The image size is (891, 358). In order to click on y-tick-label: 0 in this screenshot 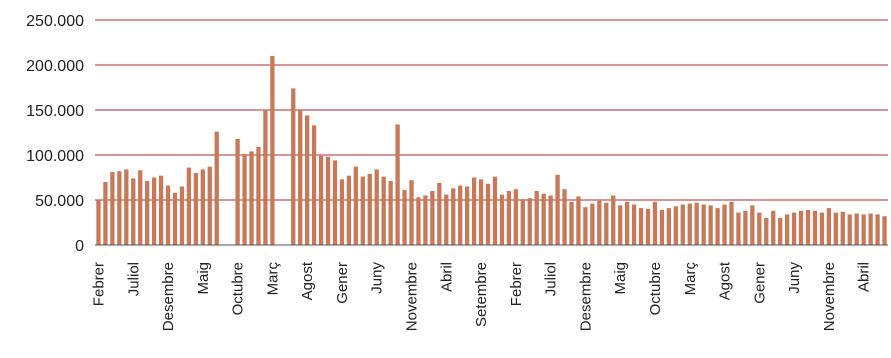, I will do `click(79, 246)`.